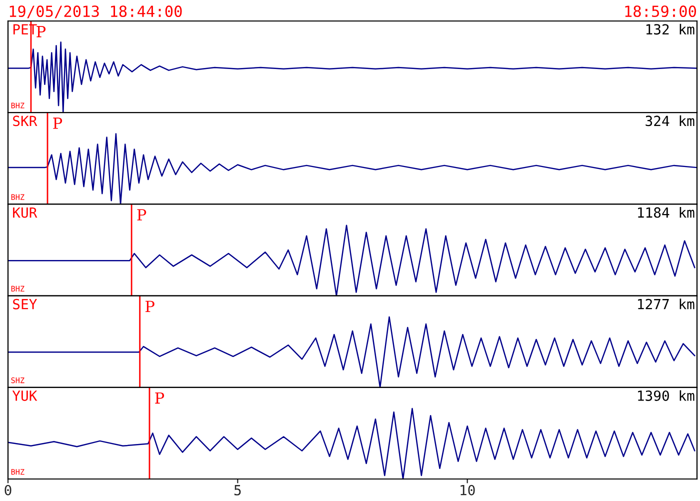  Describe the element at coordinates (670, 29) in the screenshot. I see `text: 132 km` at that location.